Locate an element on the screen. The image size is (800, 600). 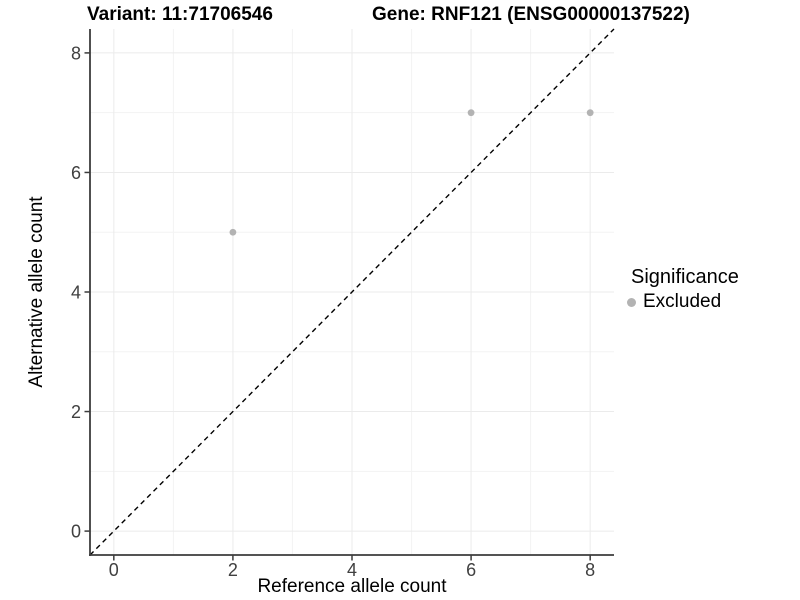
y-tick-label: 2 is located at coordinates (76, 412).